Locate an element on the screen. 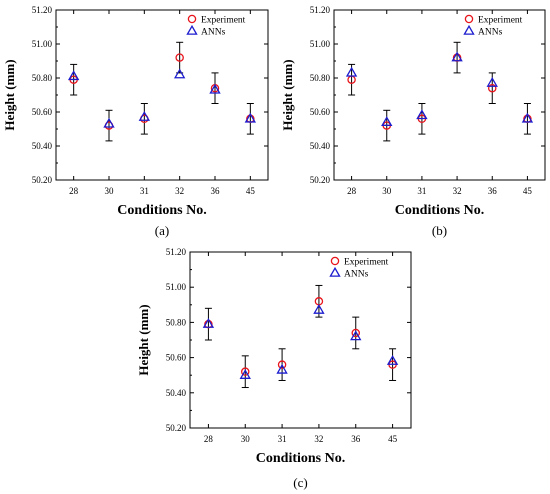  panel-caption: (b) is located at coordinates (439, 230).